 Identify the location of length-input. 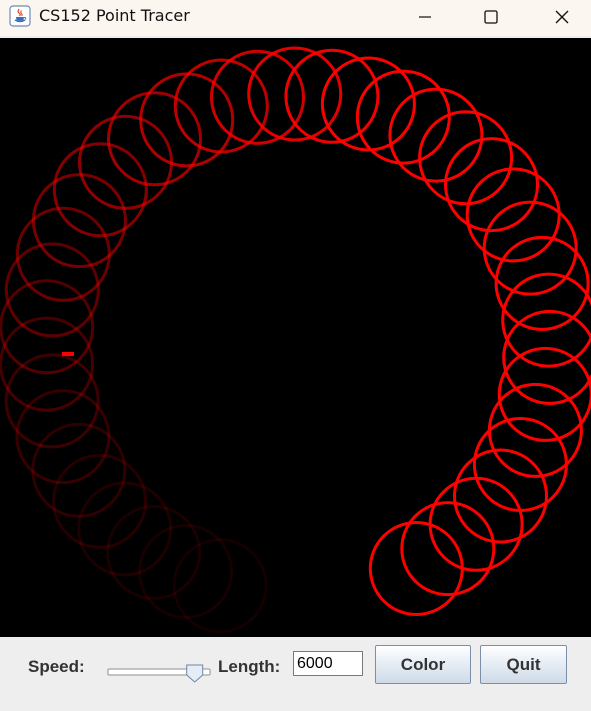
(328, 663).